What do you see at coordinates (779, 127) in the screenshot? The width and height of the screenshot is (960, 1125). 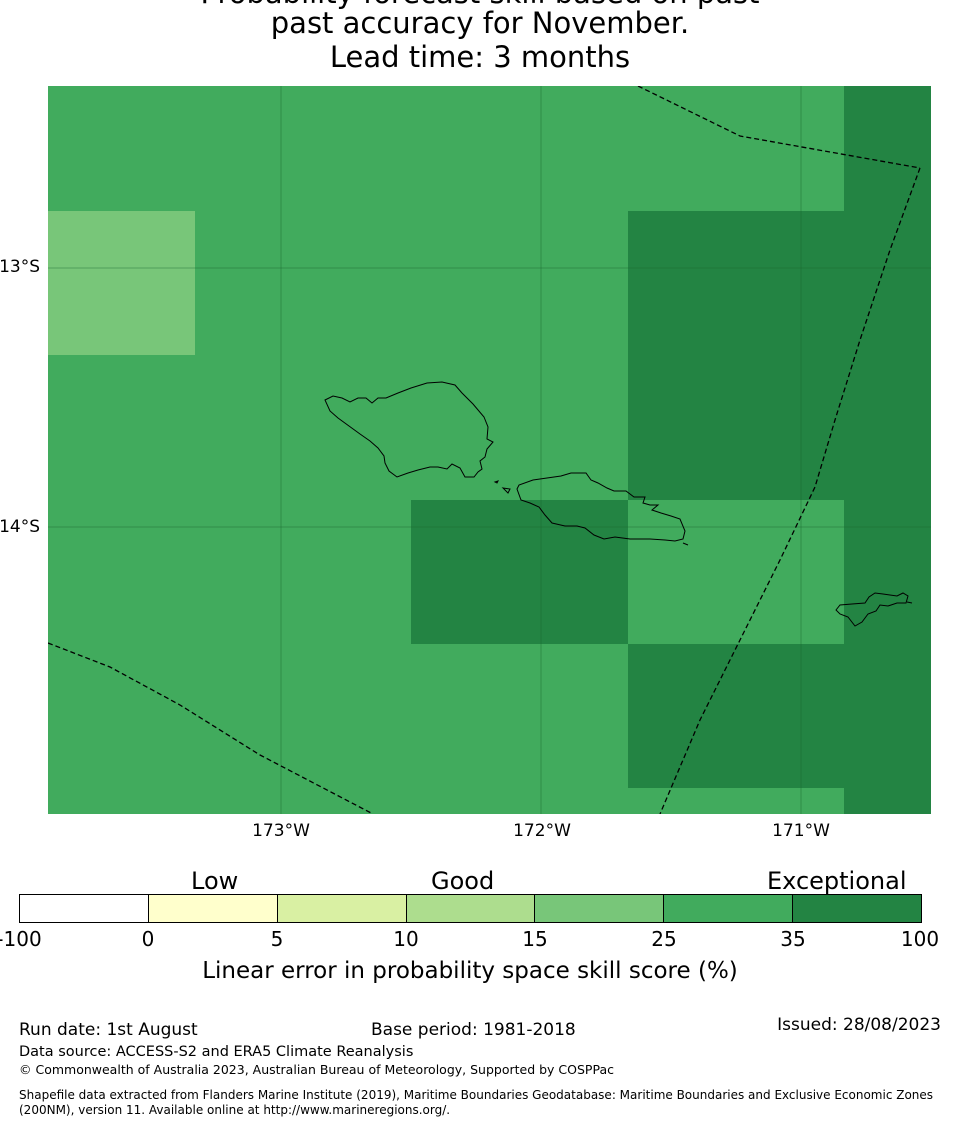 I see `eez-boundary-north` at bounding box center [779, 127].